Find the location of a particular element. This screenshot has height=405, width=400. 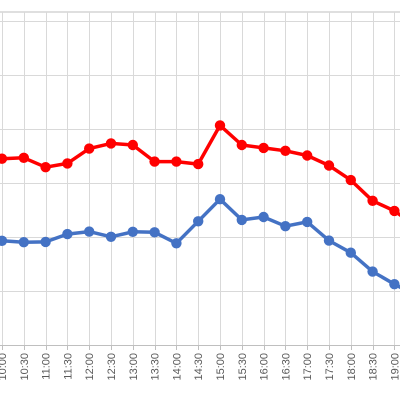

x-tick-label: 10:00 is located at coordinates (4, 367).